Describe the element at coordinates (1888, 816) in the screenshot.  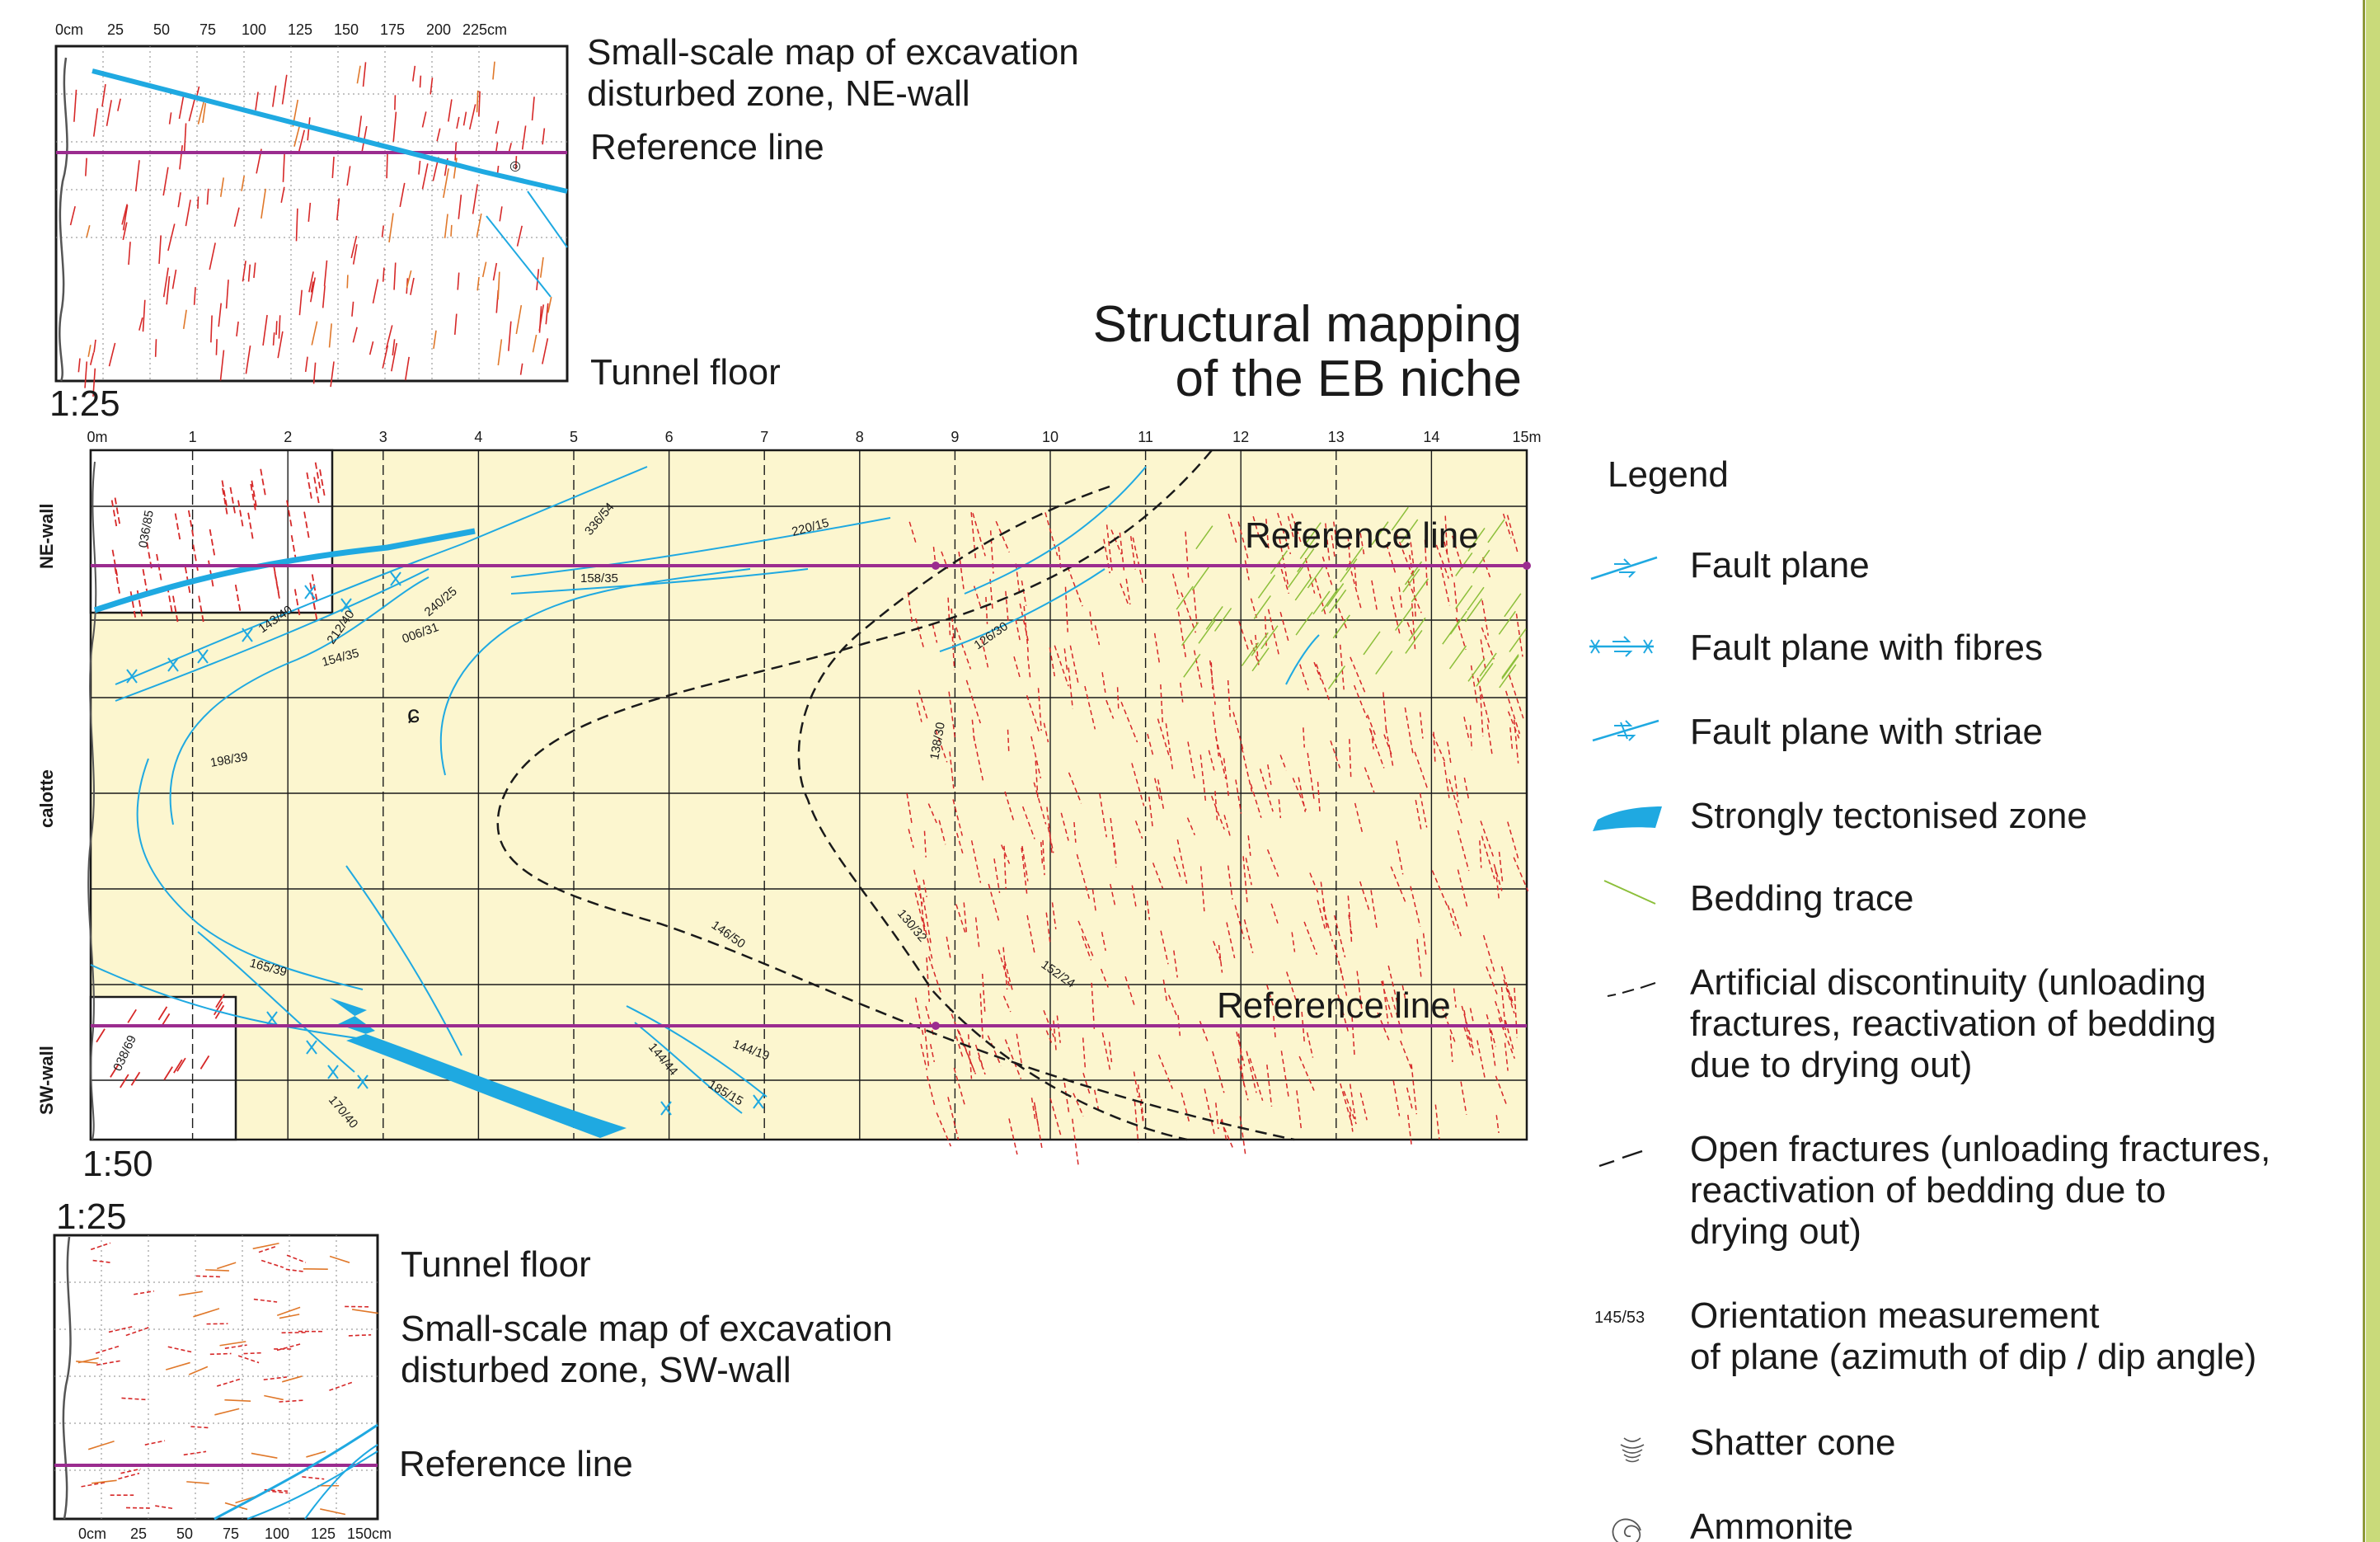
I see `legend-item-label: Strongly tectonised zone` at that location.